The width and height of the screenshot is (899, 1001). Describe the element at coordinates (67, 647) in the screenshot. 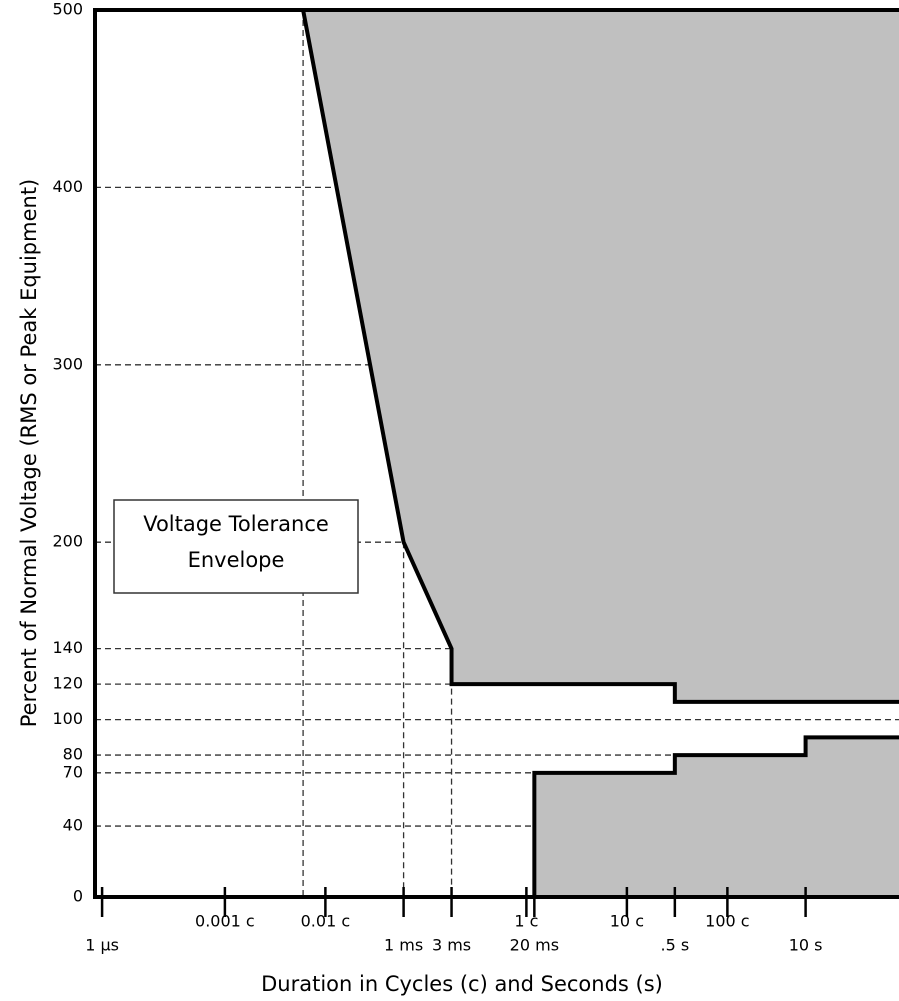

I see `y-tick-label: 140` at that location.